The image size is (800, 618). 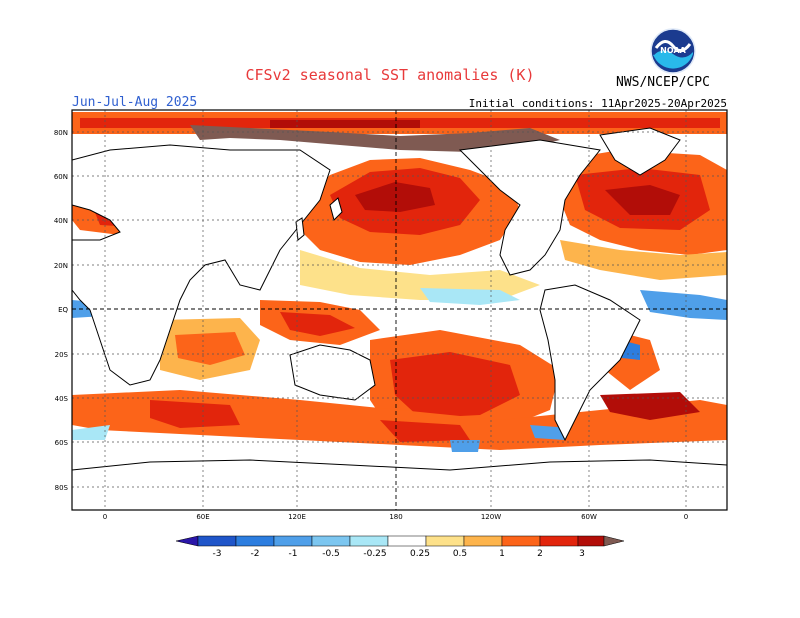 I want to click on colorbar-label: -1, so click(x=293, y=554).